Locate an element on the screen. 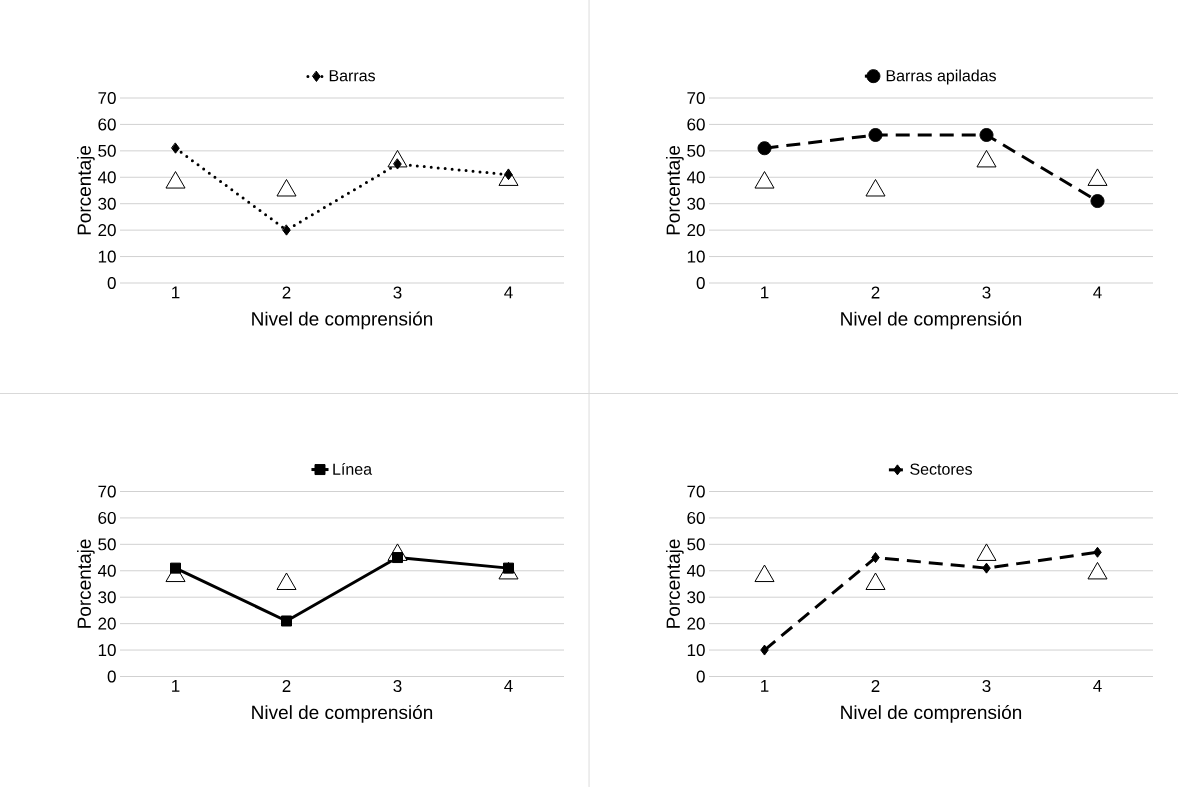 This screenshot has height=787, width=1178. legend-label: Línea is located at coordinates (353, 468).